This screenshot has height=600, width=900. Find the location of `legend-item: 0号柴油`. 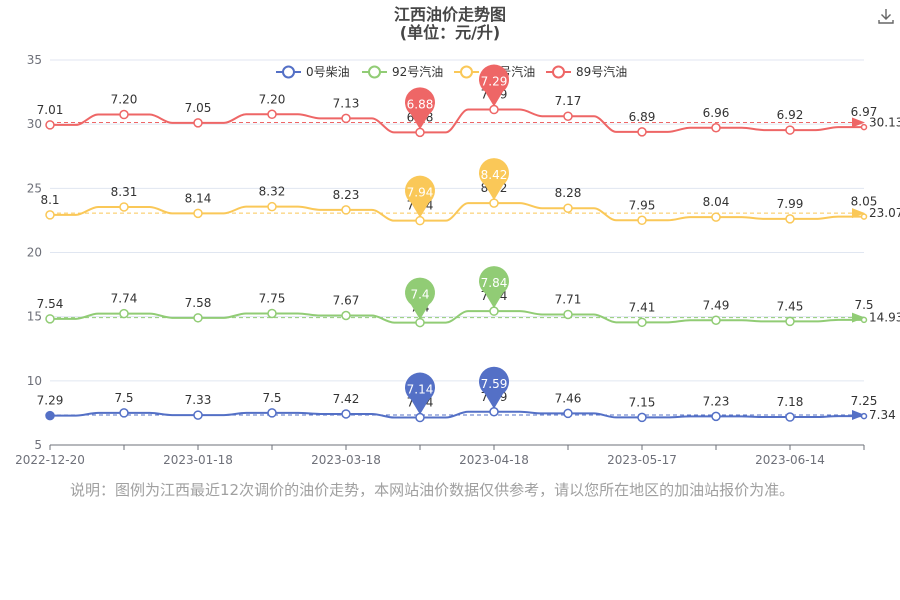

legend-item: 0号柴油 is located at coordinates (313, 72).